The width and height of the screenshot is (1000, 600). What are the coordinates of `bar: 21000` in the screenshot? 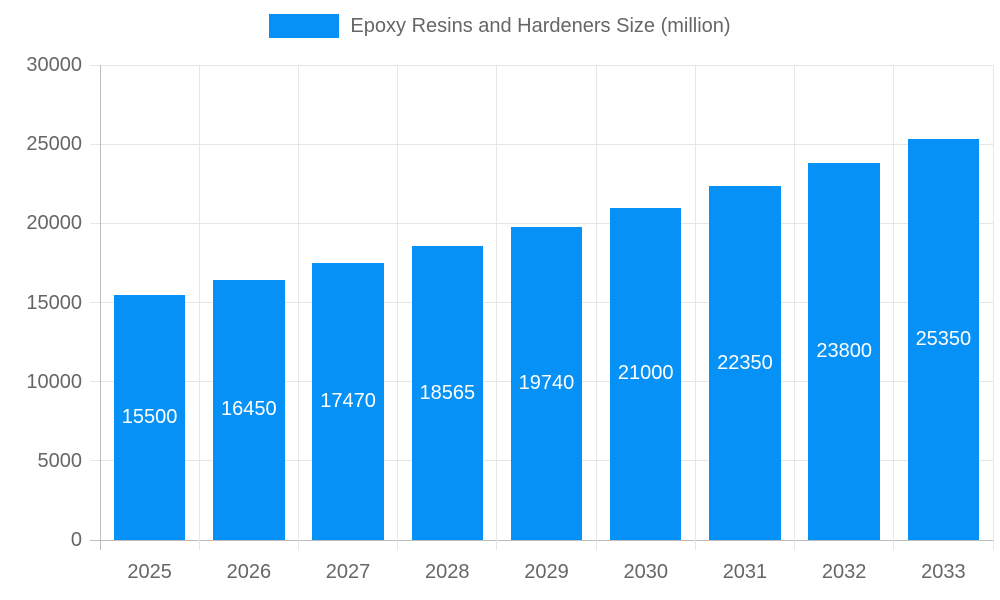 It's located at (646, 373).